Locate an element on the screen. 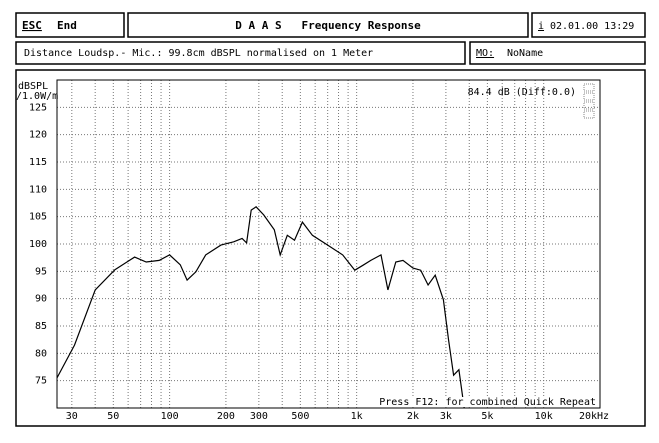 This screenshot has height=443, width=659. x-tick-label: 100 is located at coordinates (170, 416).